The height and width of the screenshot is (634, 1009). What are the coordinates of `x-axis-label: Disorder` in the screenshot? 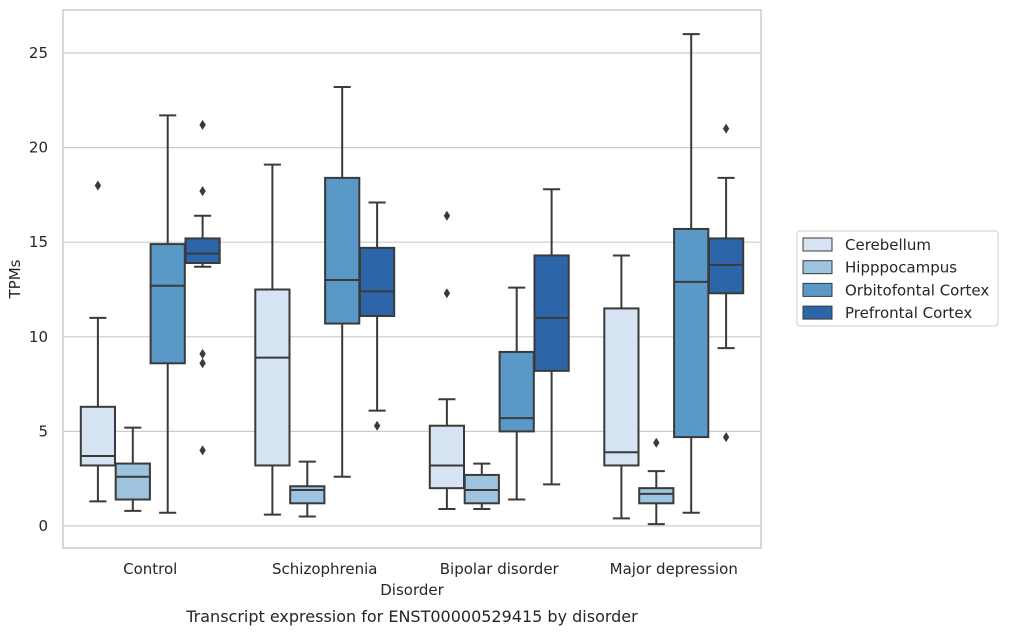 It's located at (412, 590).